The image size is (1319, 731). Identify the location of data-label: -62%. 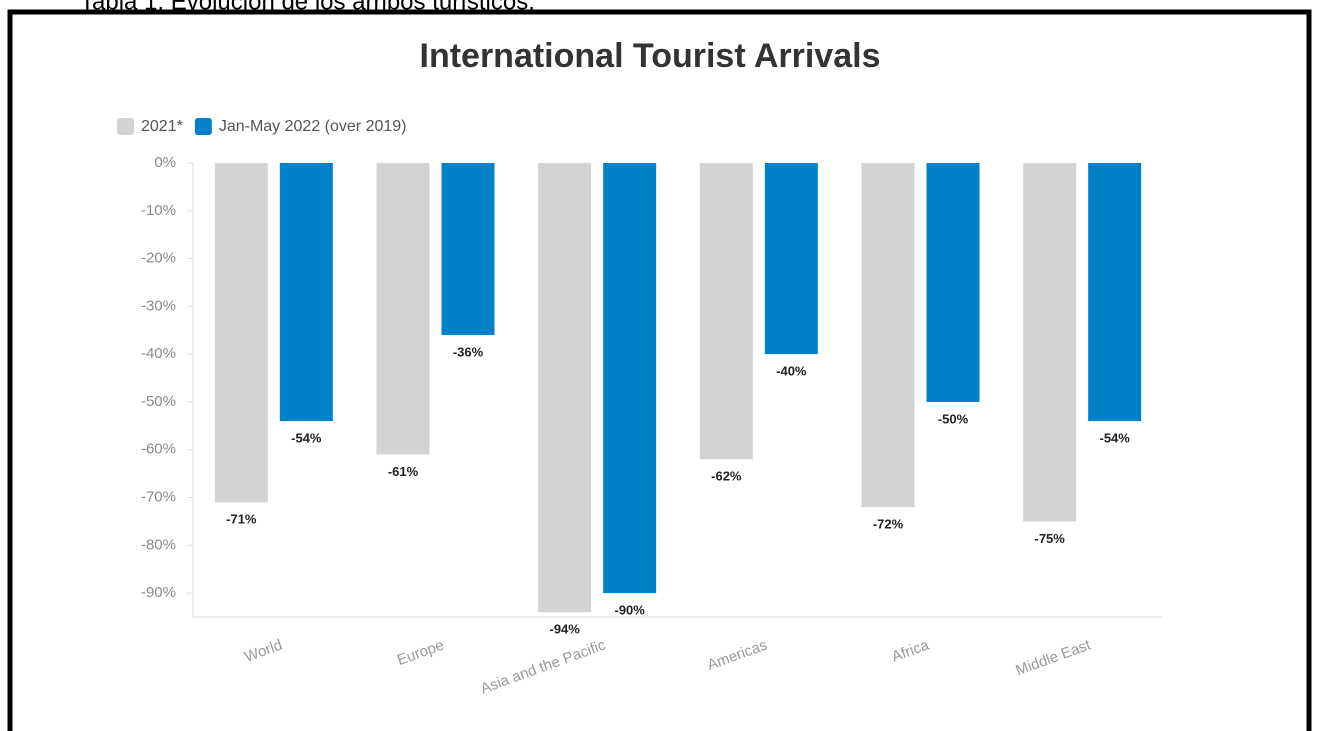
(726, 476).